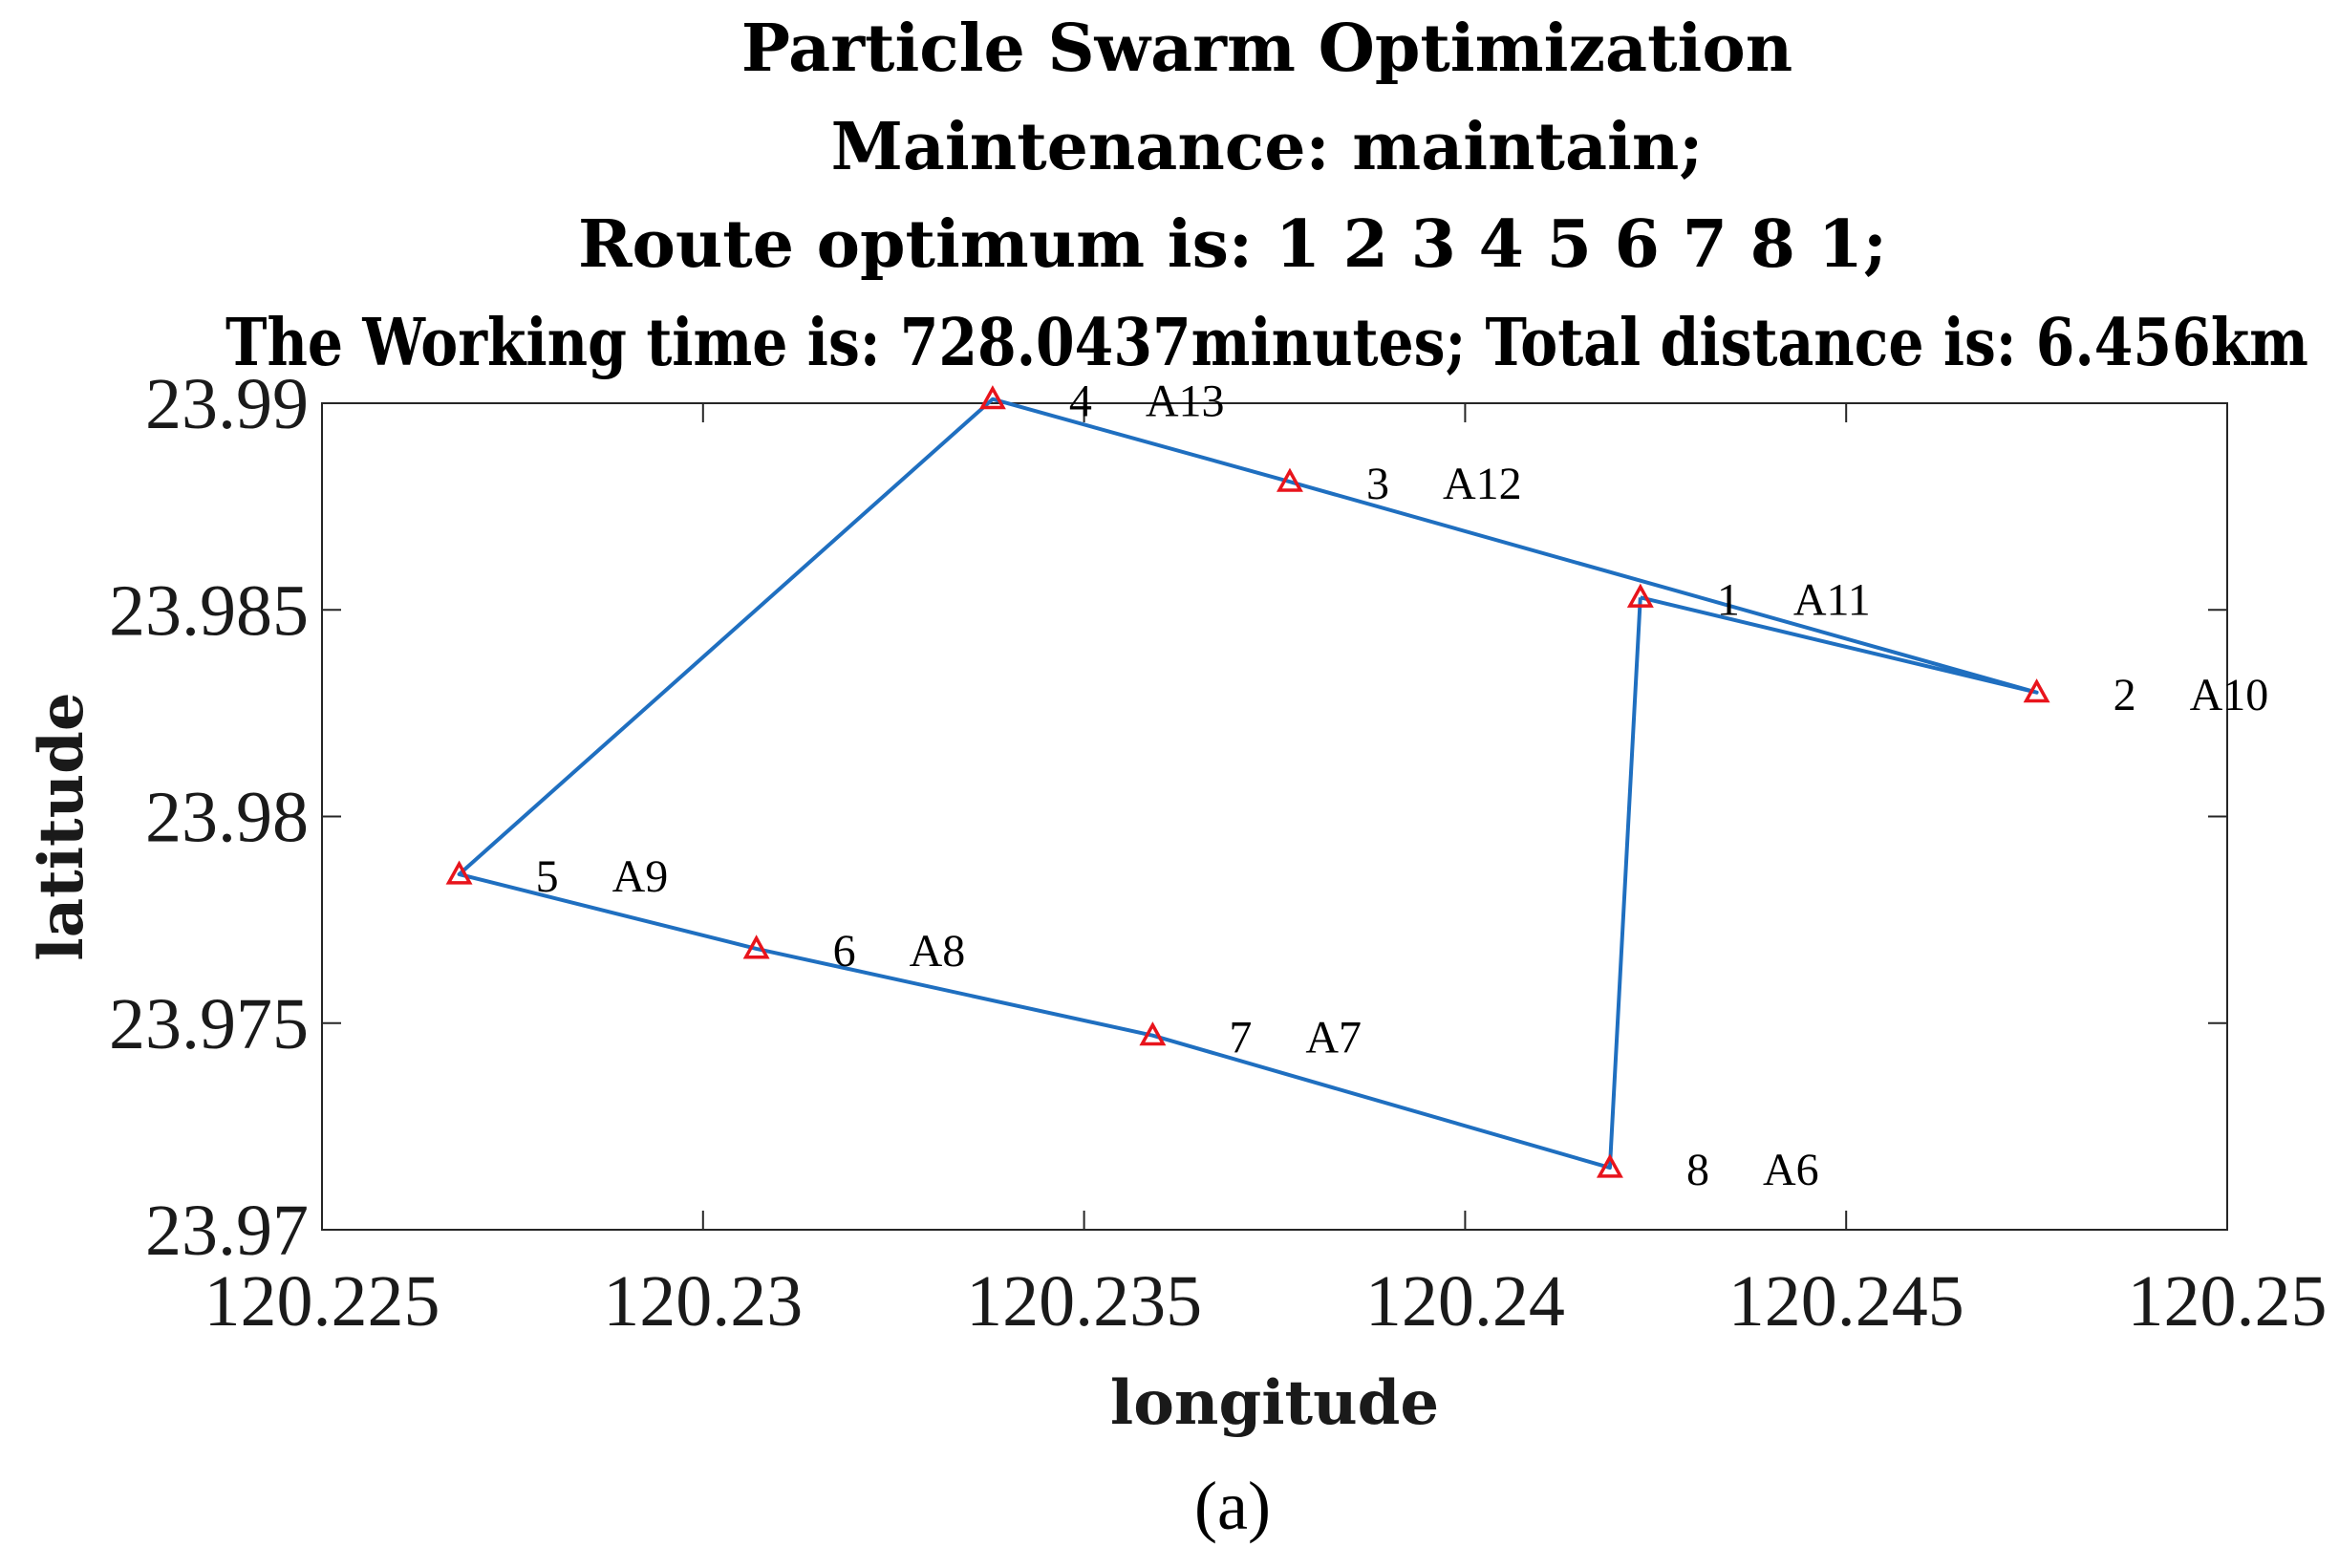  Describe the element at coordinates (209, 610) in the screenshot. I see `y-tick-label: 23.985` at that location.